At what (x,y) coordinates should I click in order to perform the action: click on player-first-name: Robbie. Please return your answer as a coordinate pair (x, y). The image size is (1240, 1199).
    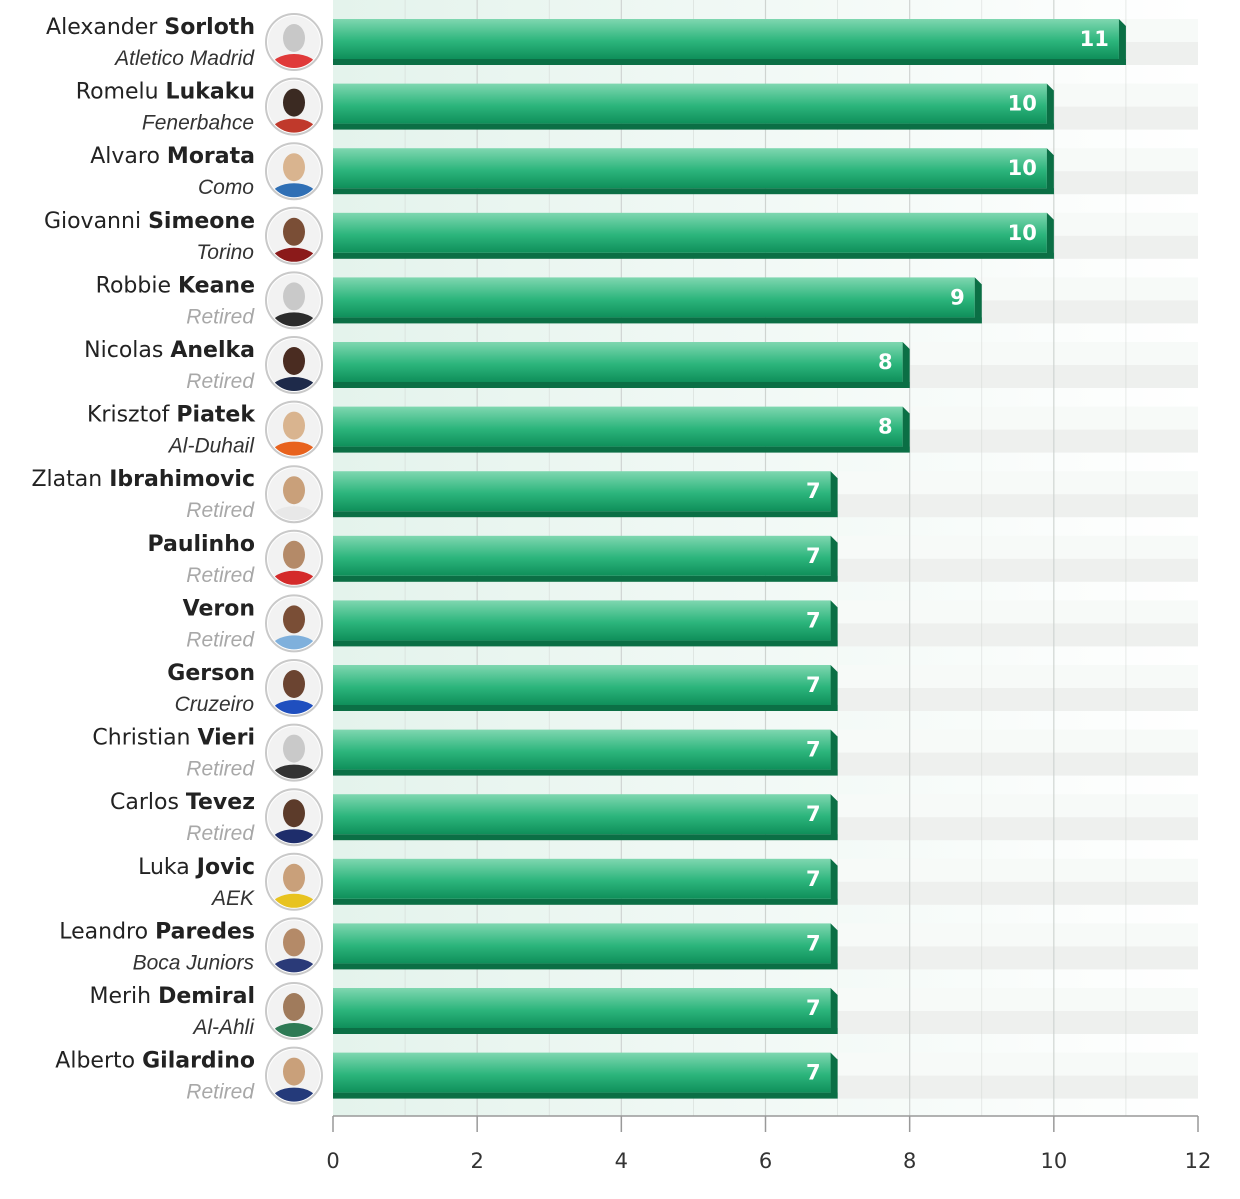
    Looking at the image, I should click on (137, 285).